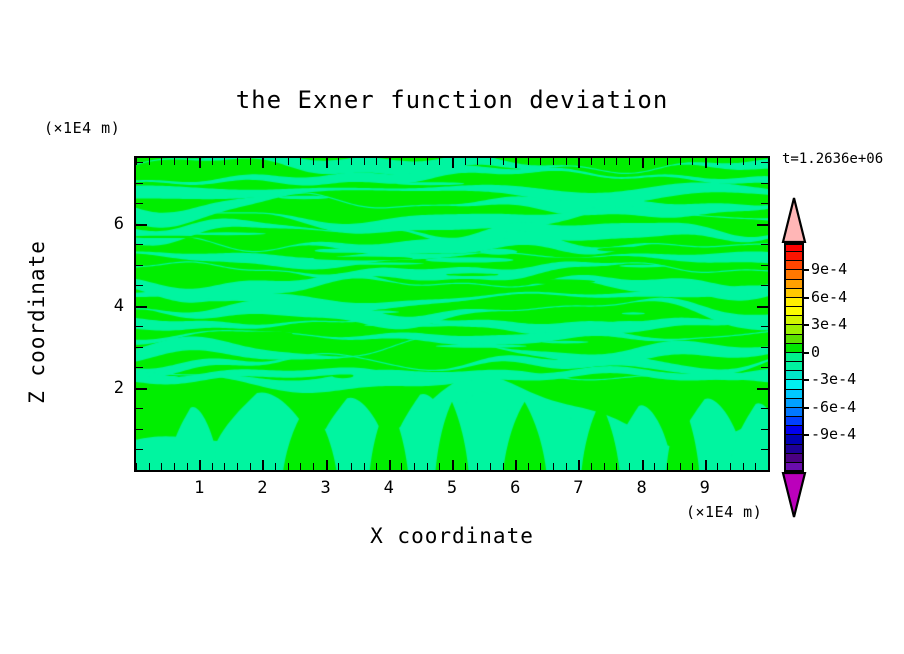 This screenshot has height=654, width=904. Describe the element at coordinates (118, 387) in the screenshot. I see `y-tick-label: 2` at that location.